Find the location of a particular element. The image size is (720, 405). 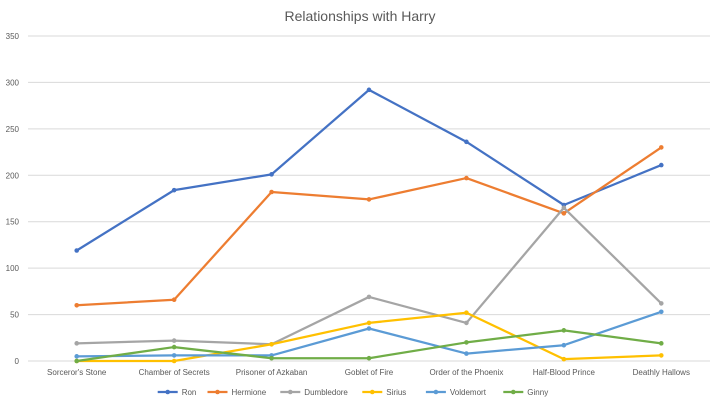

legend-item: Dumbledore is located at coordinates (314, 392).